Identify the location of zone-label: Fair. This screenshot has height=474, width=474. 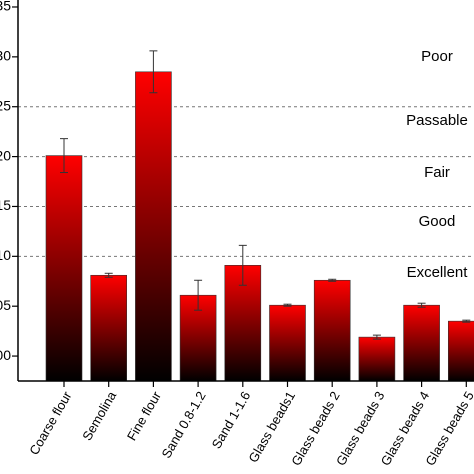
(437, 172).